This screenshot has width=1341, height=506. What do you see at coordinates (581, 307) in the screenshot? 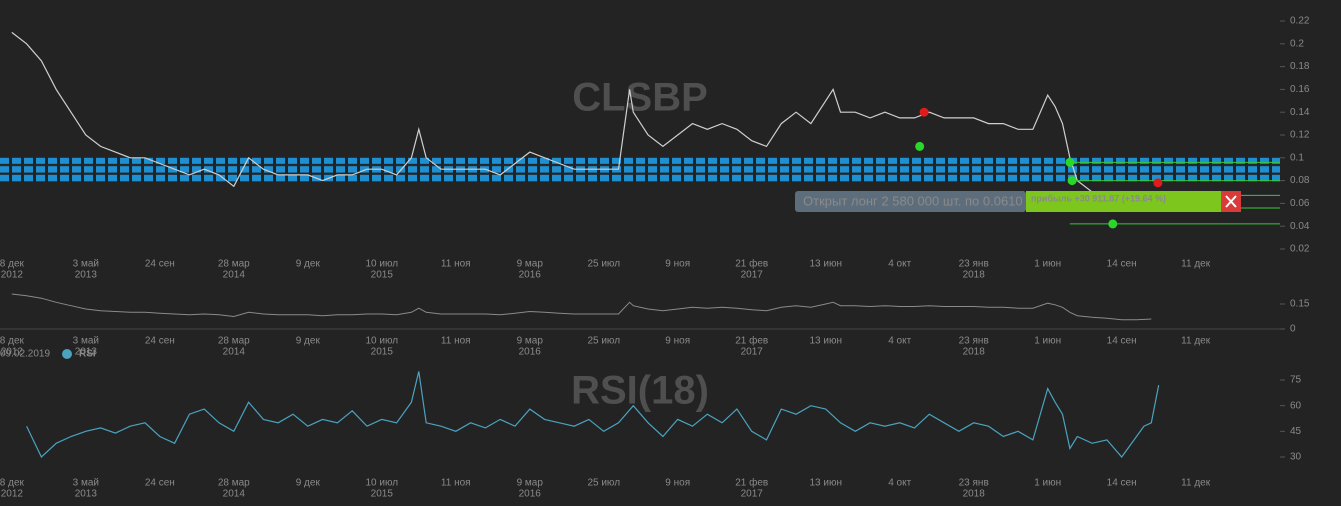
I see `navigator-line` at bounding box center [581, 307].